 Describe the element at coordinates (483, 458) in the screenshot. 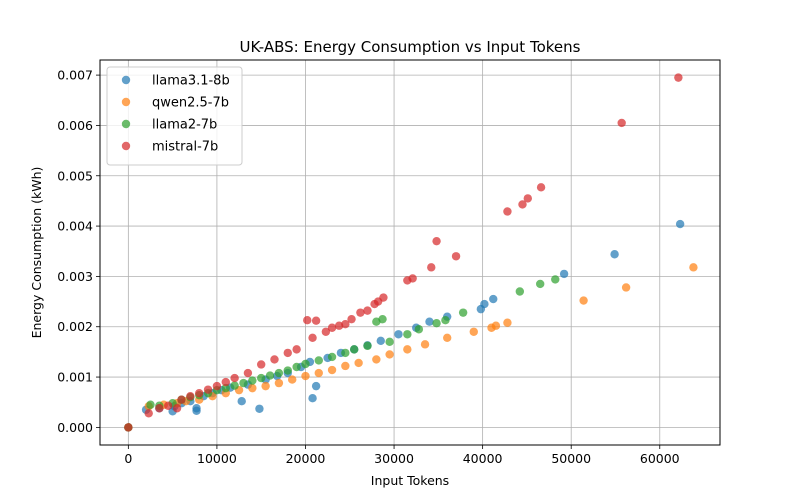

I see `x-tick-label: 40000` at that location.